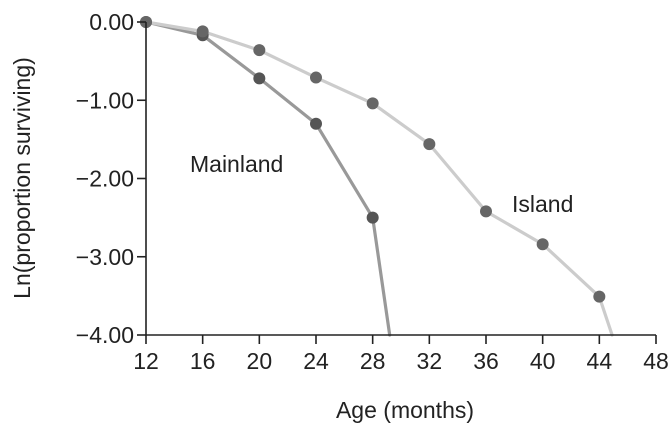 Image resolution: width=672 pixels, height=428 pixels. I want to click on series-label-island: Island, so click(542, 204).